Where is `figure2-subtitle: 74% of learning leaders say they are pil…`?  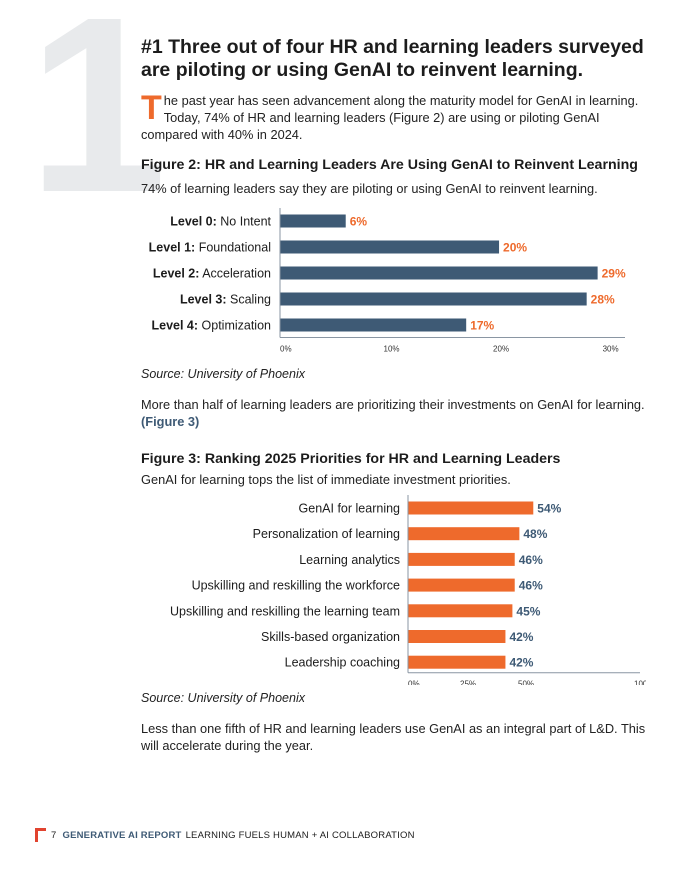 figure2-subtitle: 74% of learning leaders say they are pil… is located at coordinates (369, 188).